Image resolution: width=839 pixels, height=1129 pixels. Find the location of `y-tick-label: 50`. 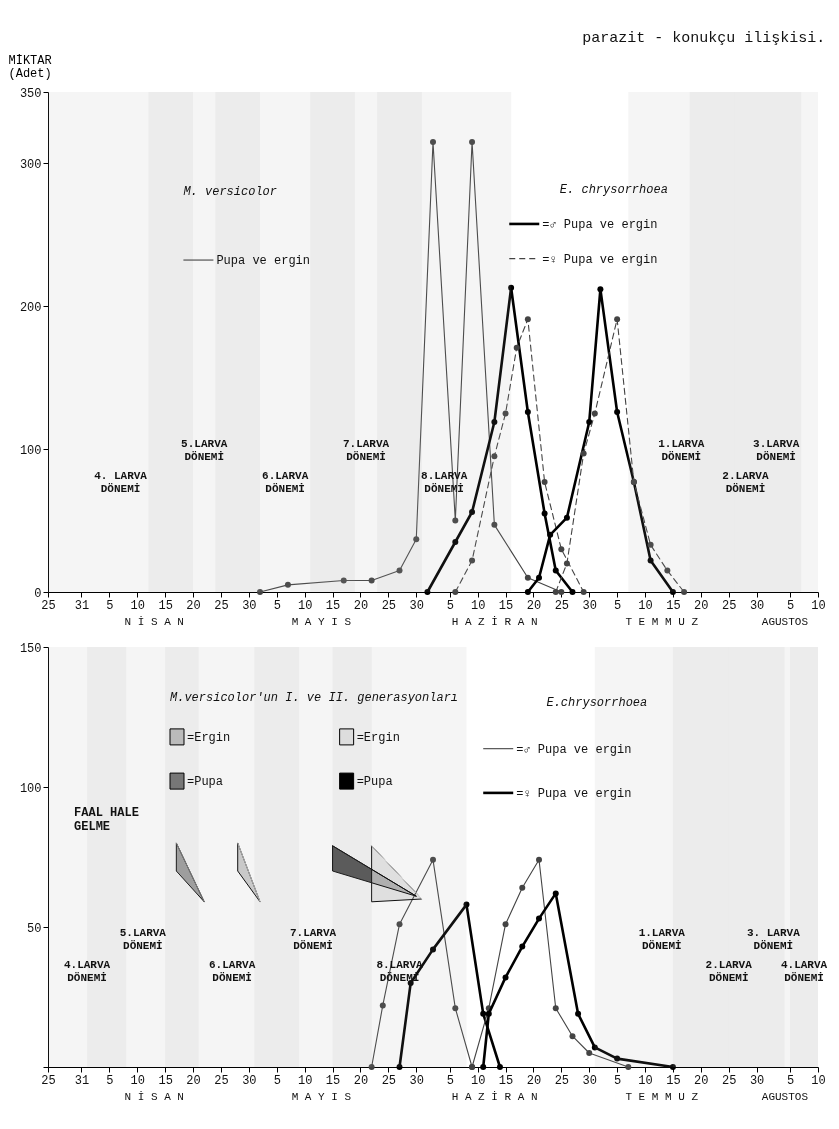

y-tick-label: 50 is located at coordinates (34, 928).